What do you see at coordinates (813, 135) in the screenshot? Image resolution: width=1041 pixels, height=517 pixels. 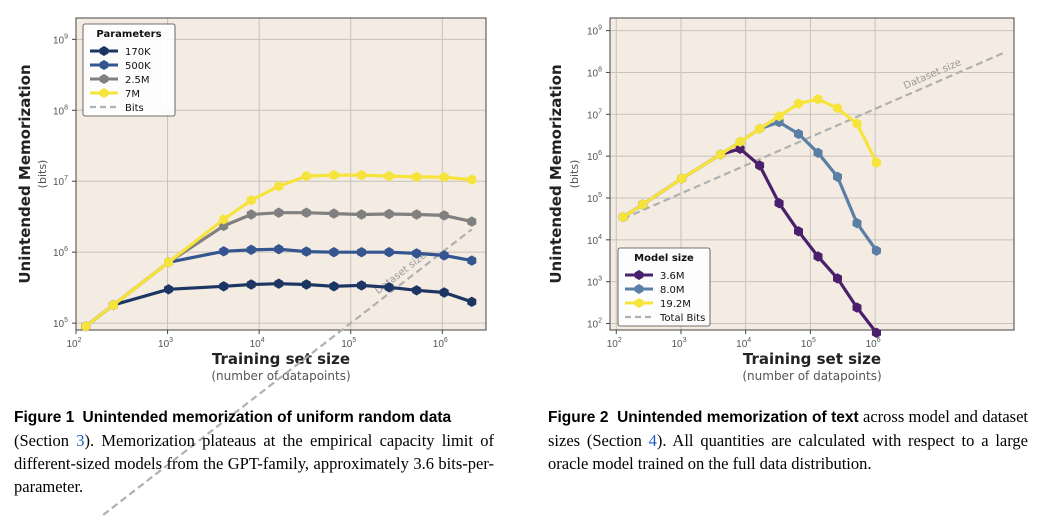 I see `dataset-size-line` at bounding box center [813, 135].